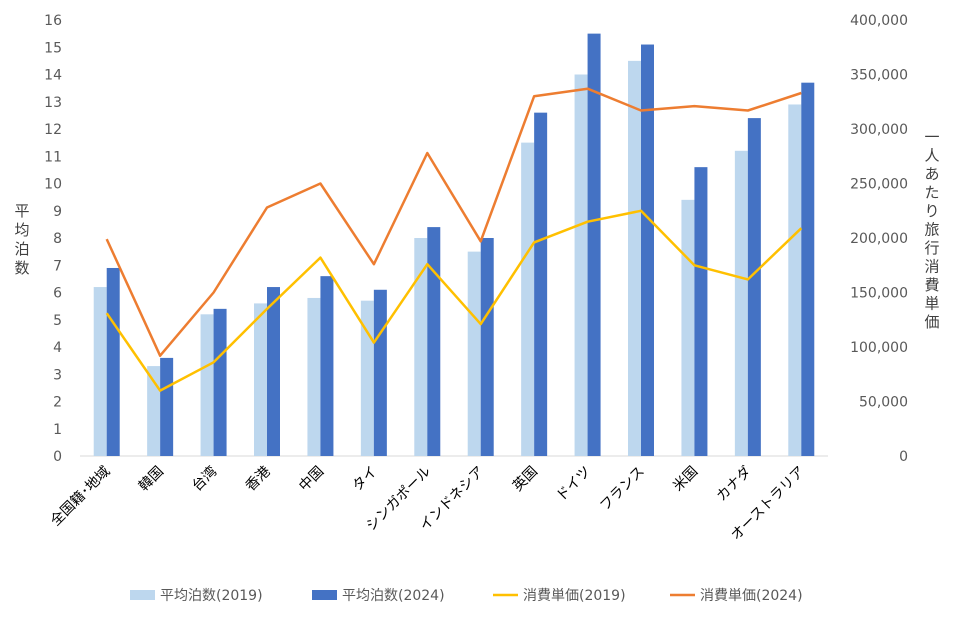 The image size is (961, 618). What do you see at coordinates (393, 596) in the screenshot?
I see `legend-label: 平均泊数(2024)` at bounding box center [393, 596].